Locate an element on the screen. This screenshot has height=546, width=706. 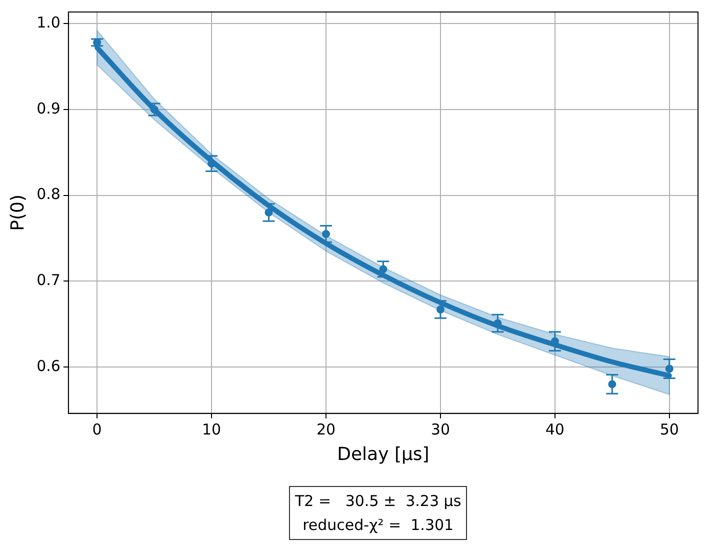
y-axis-title: P(0) is located at coordinates (17, 212).